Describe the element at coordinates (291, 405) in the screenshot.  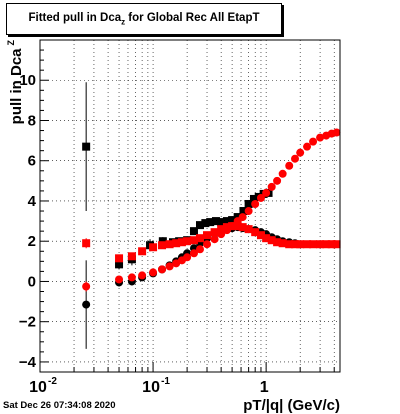
I see `x-axis-label: pT/|q| (GeV/c)` at that location.